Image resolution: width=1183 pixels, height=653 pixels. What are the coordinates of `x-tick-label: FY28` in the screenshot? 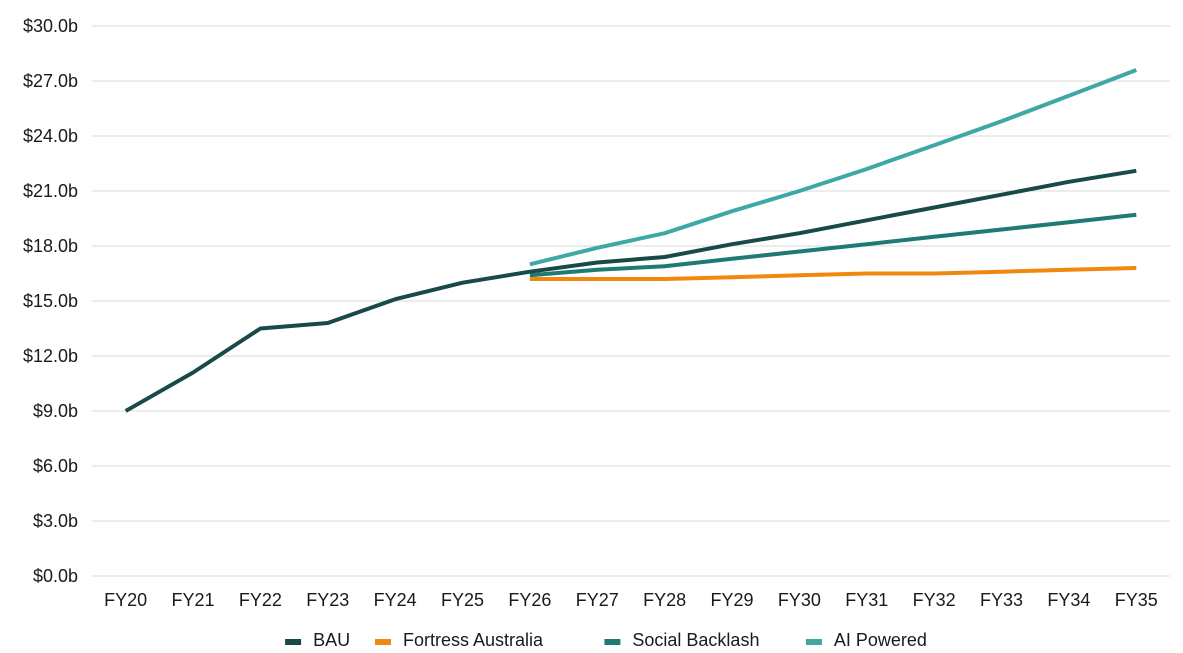 It's located at (664, 600).